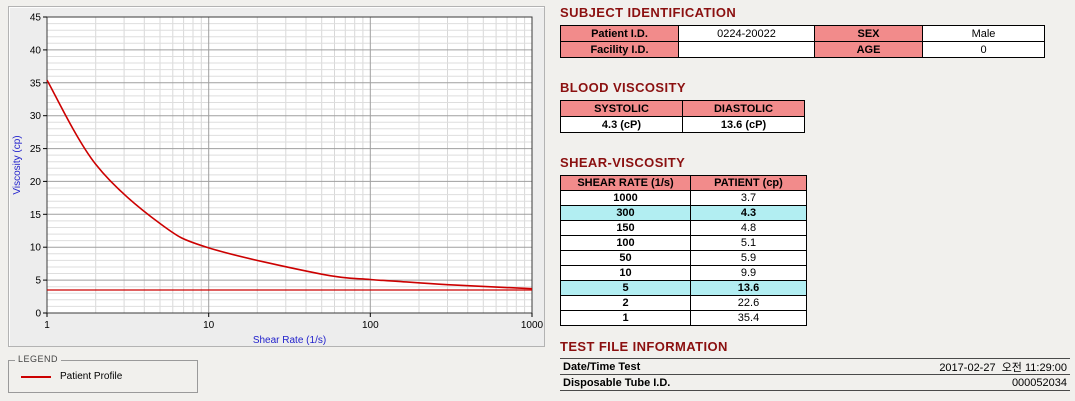  I want to click on x-axis-label: Shear Rate (1/s), so click(289, 340).